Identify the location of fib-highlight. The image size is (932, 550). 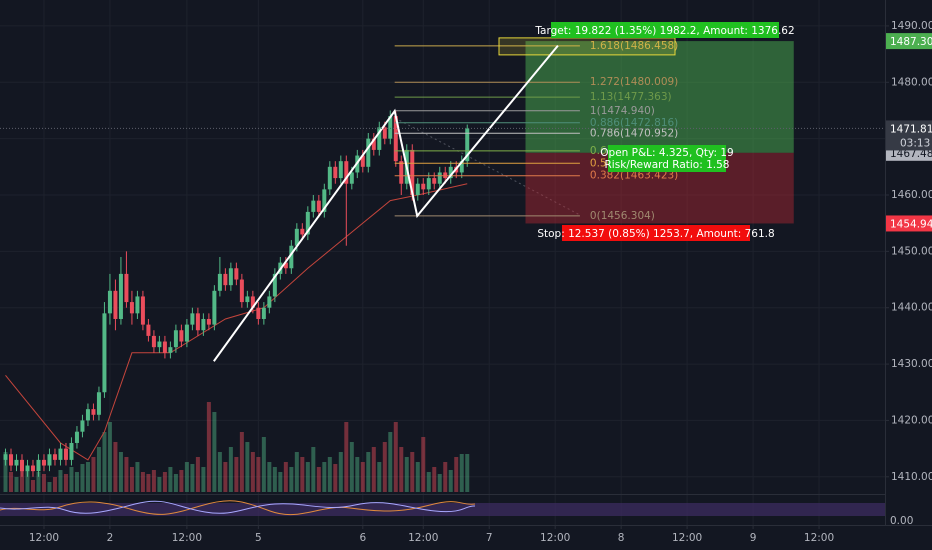
(587, 46).